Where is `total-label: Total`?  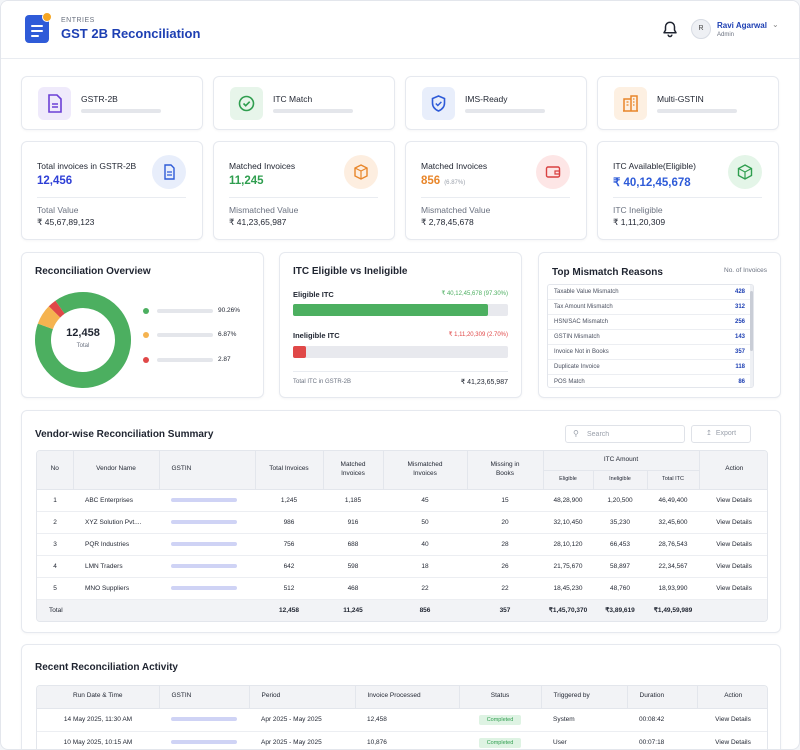 total-label: Total is located at coordinates (146, 610).